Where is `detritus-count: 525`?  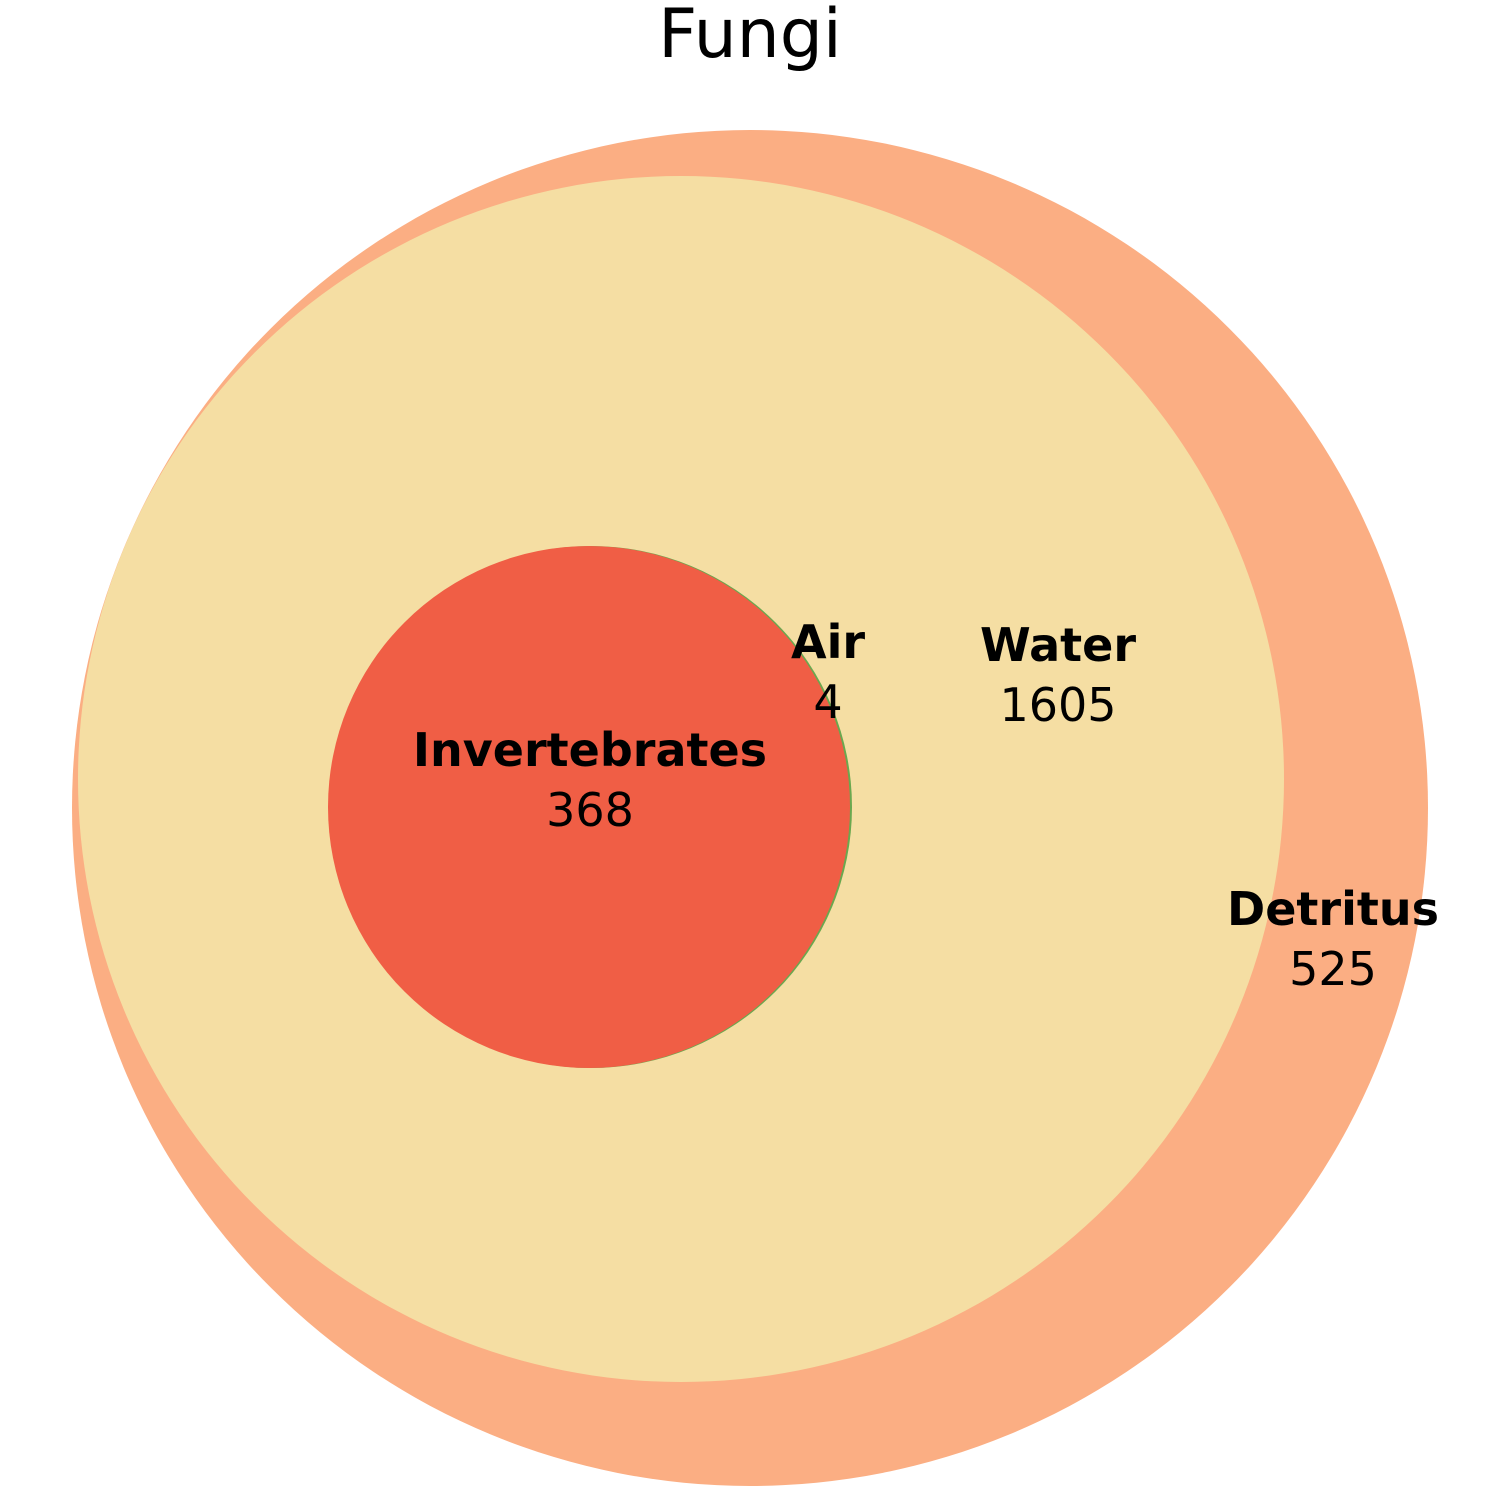 detritus-count: 525 is located at coordinates (1333, 969).